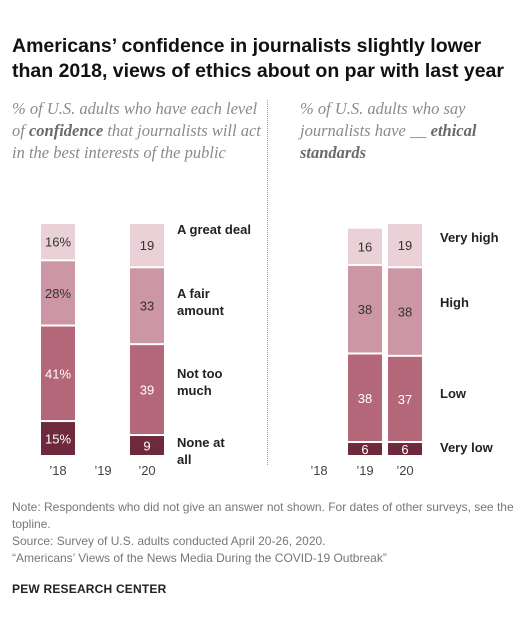  What do you see at coordinates (135, 119) in the screenshot?
I see `left-subtitle-pre: % of U.S. adults who have each level of` at bounding box center [135, 119].